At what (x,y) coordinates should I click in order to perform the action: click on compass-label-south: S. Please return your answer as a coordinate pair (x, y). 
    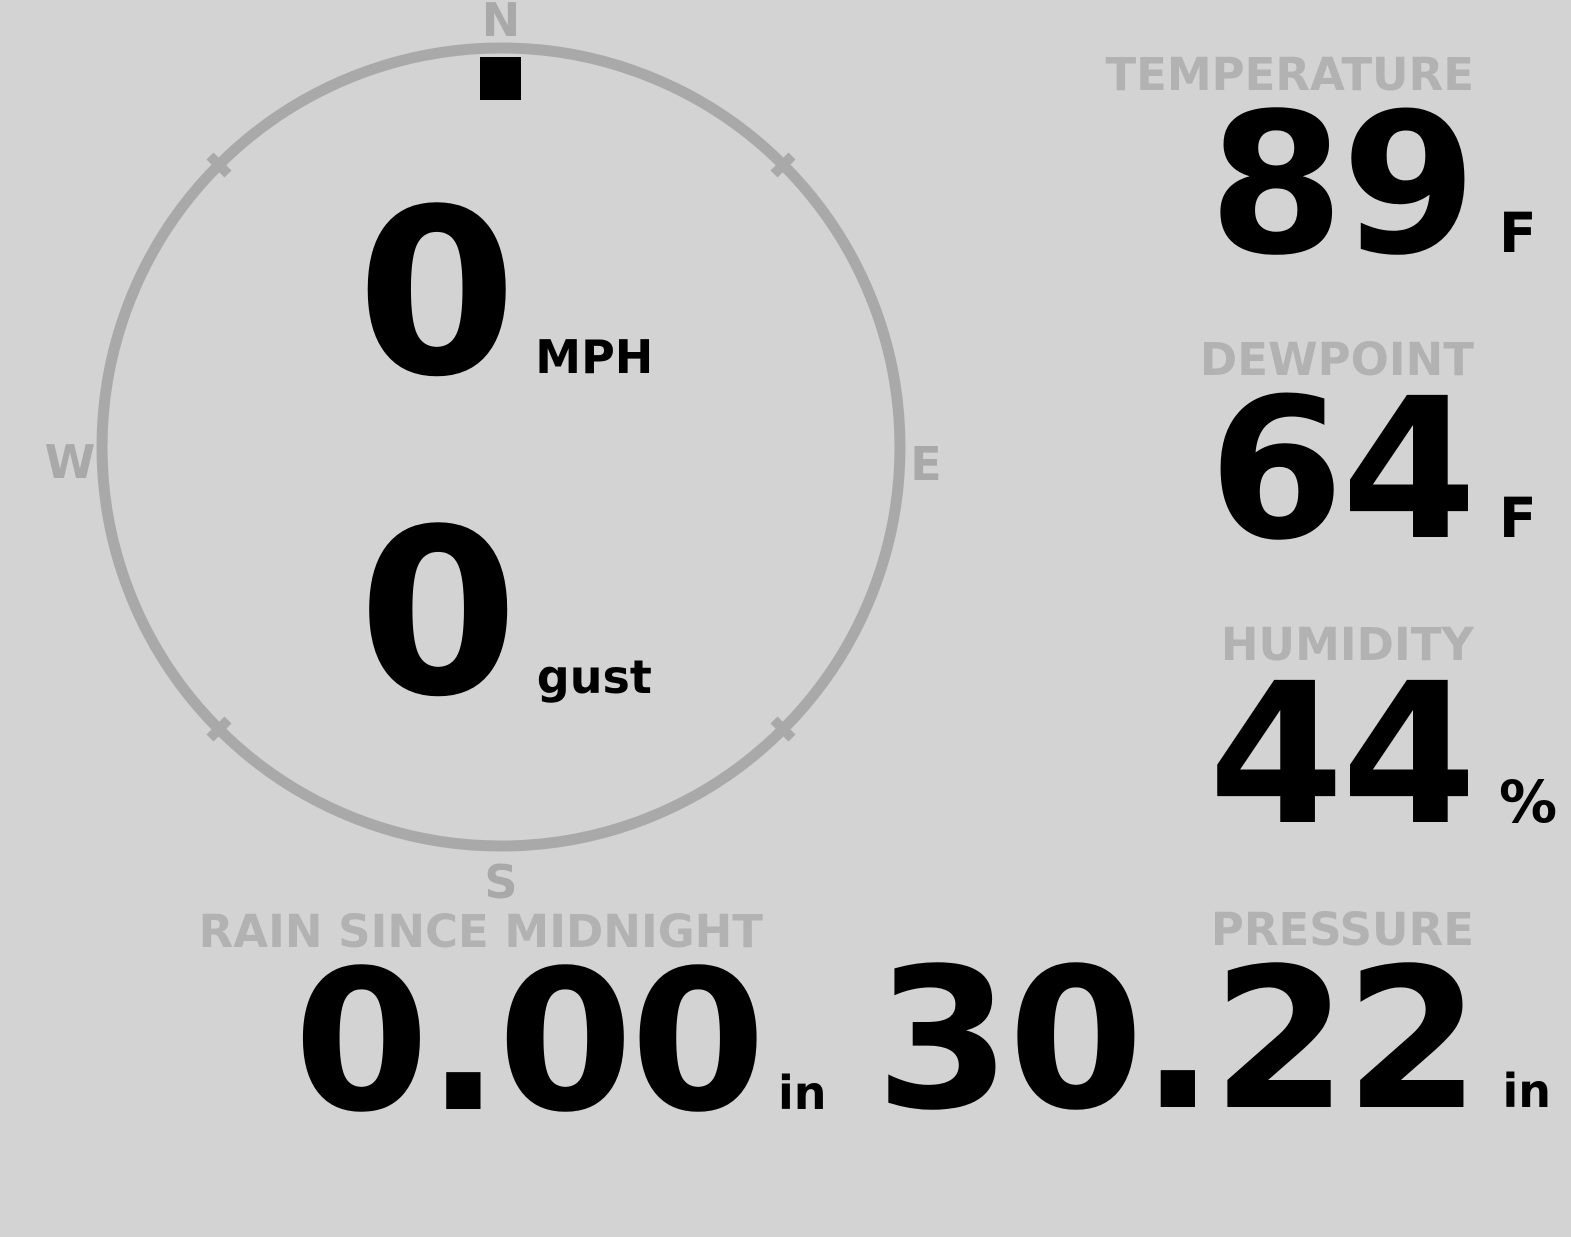
    Looking at the image, I should click on (501, 882).